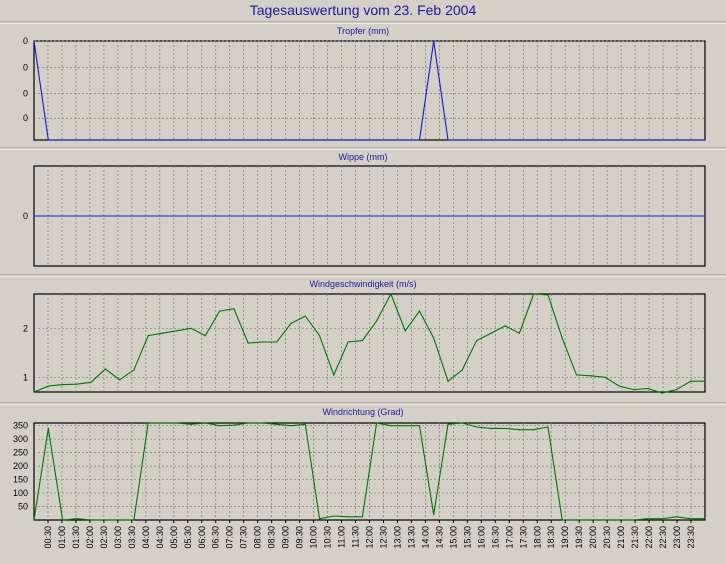  What do you see at coordinates (20, 439) in the screenshot?
I see `y-tick-label: 300` at bounding box center [20, 439].